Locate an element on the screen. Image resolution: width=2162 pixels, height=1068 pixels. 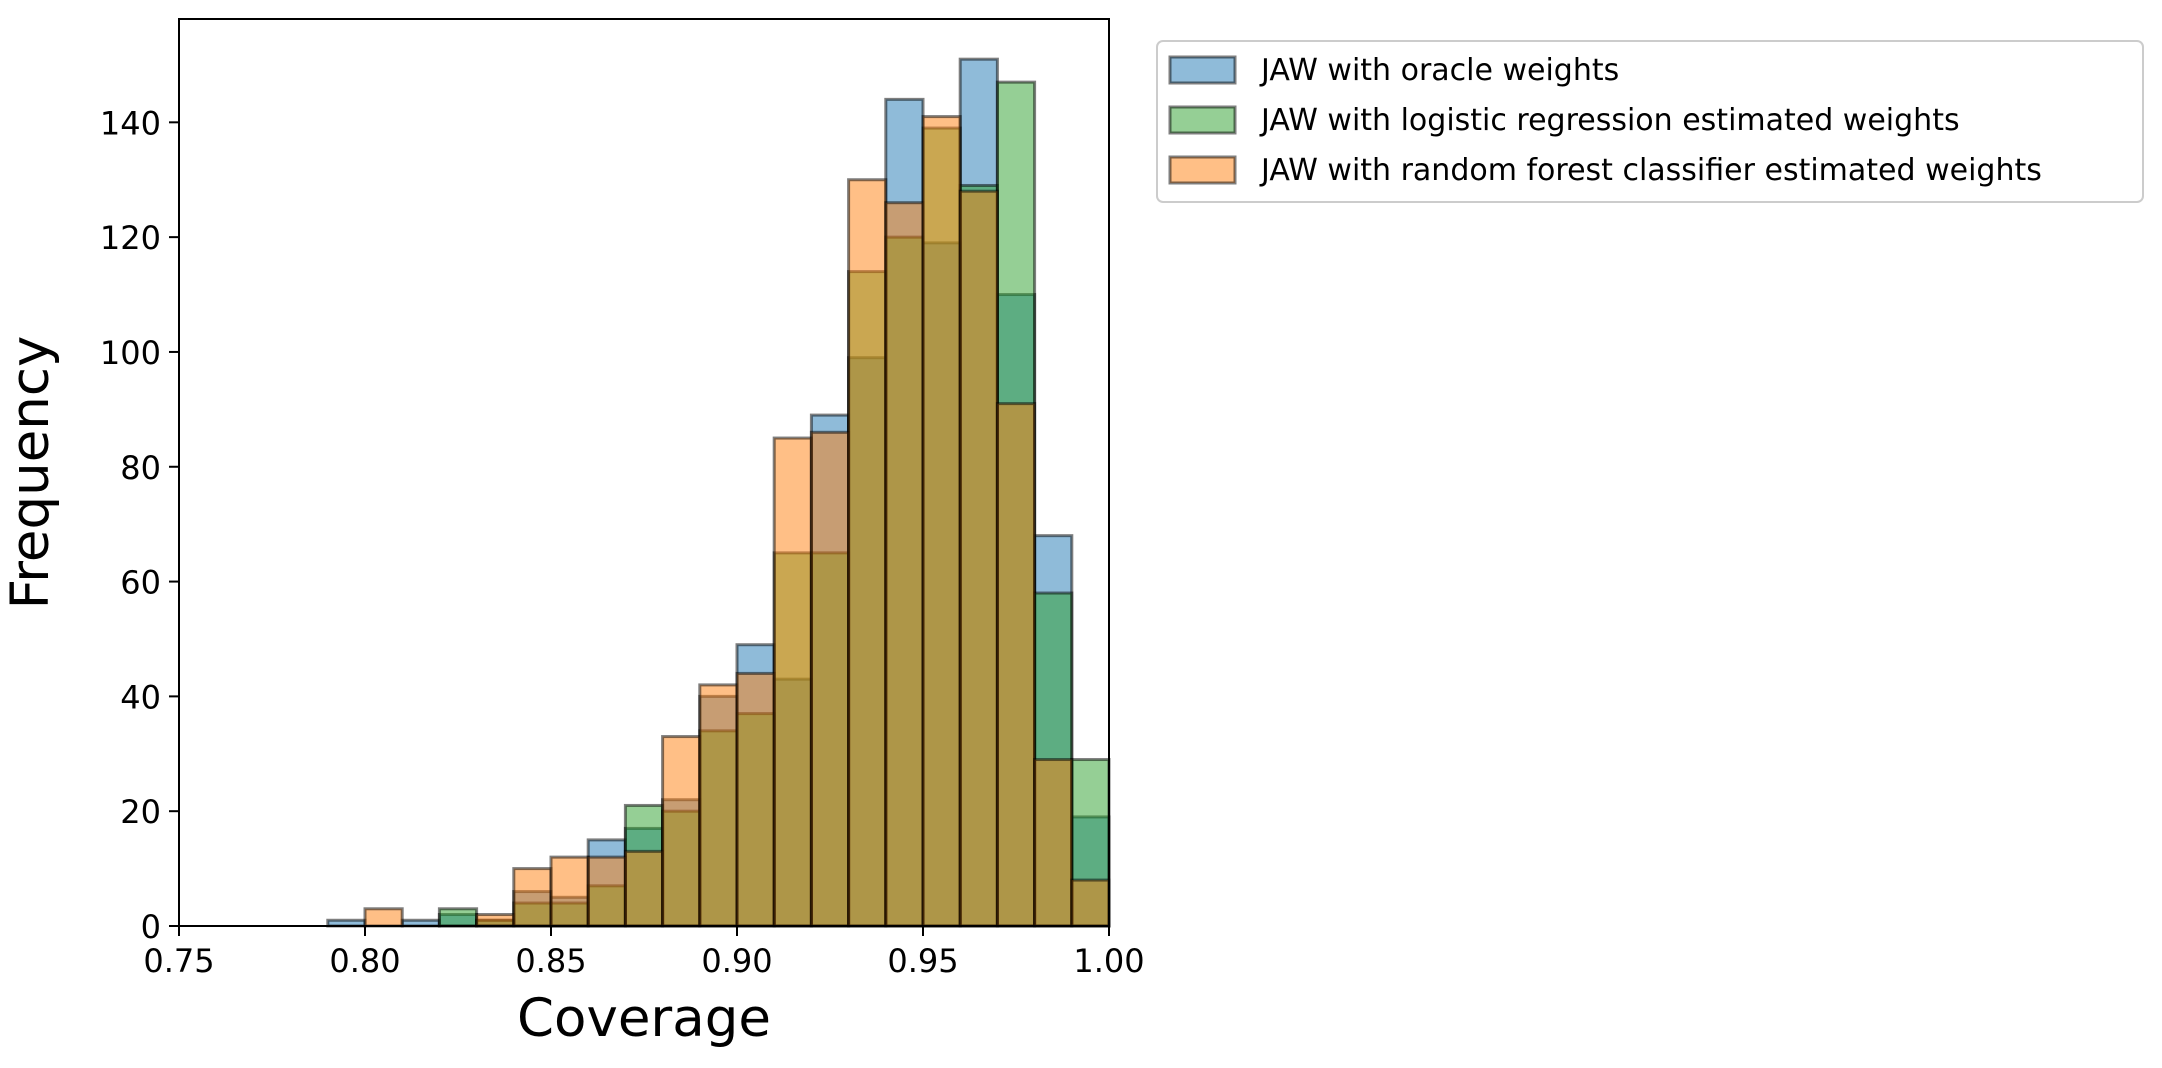
x-axis: 0.75 0.80 0.85 0.90 0.95 1.00 is located at coordinates (644, 953).